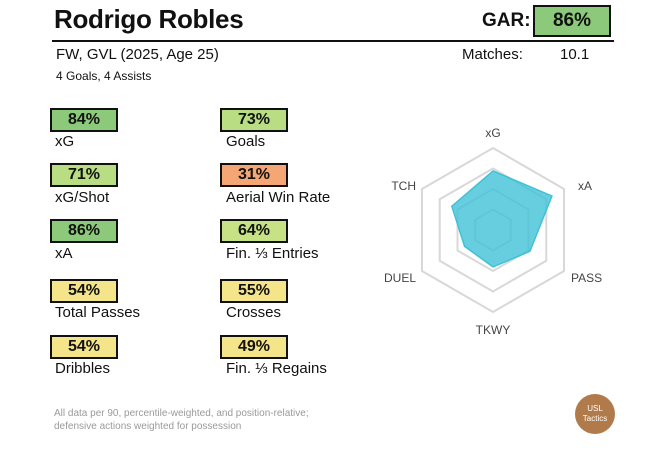 The image size is (665, 453). I want to click on usl-tactics-logo: USL Tactics, so click(595, 414).